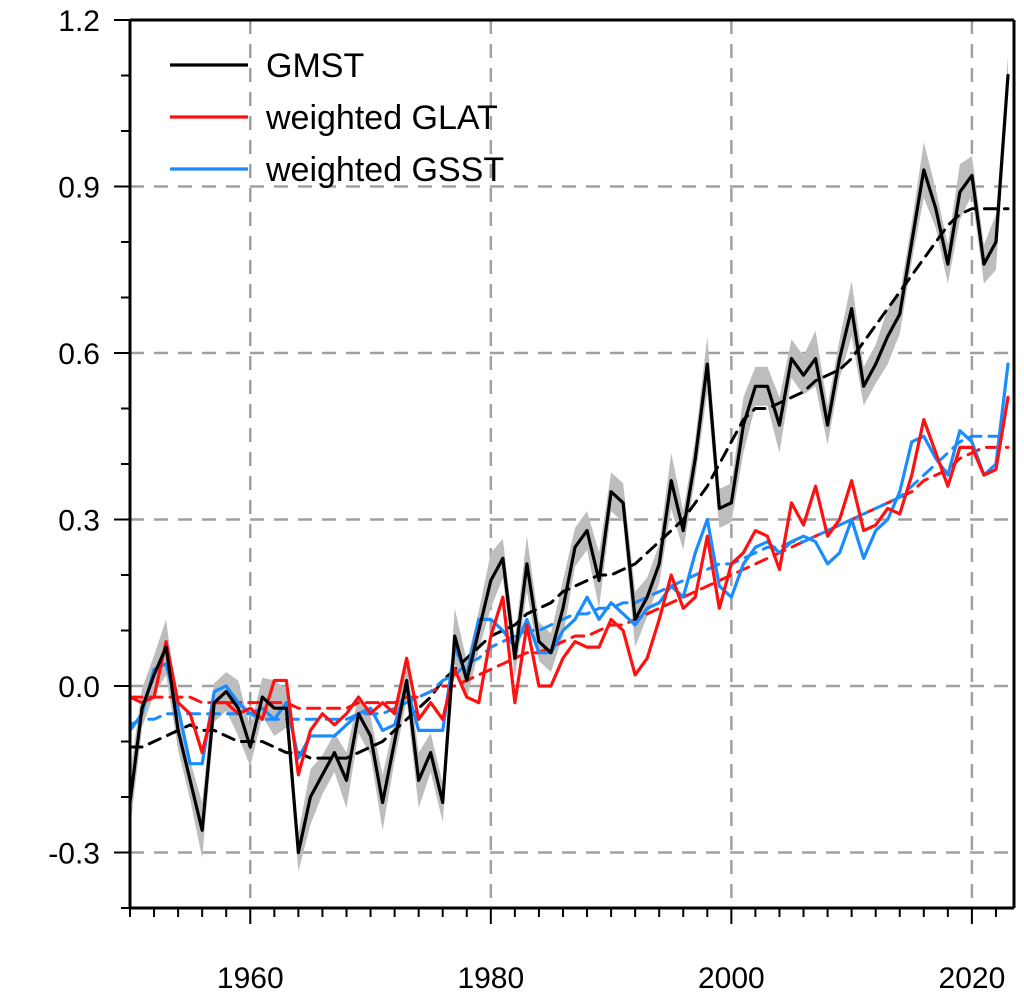  Describe the element at coordinates (315, 66) in the screenshot. I see `legend-label: GMST` at that location.